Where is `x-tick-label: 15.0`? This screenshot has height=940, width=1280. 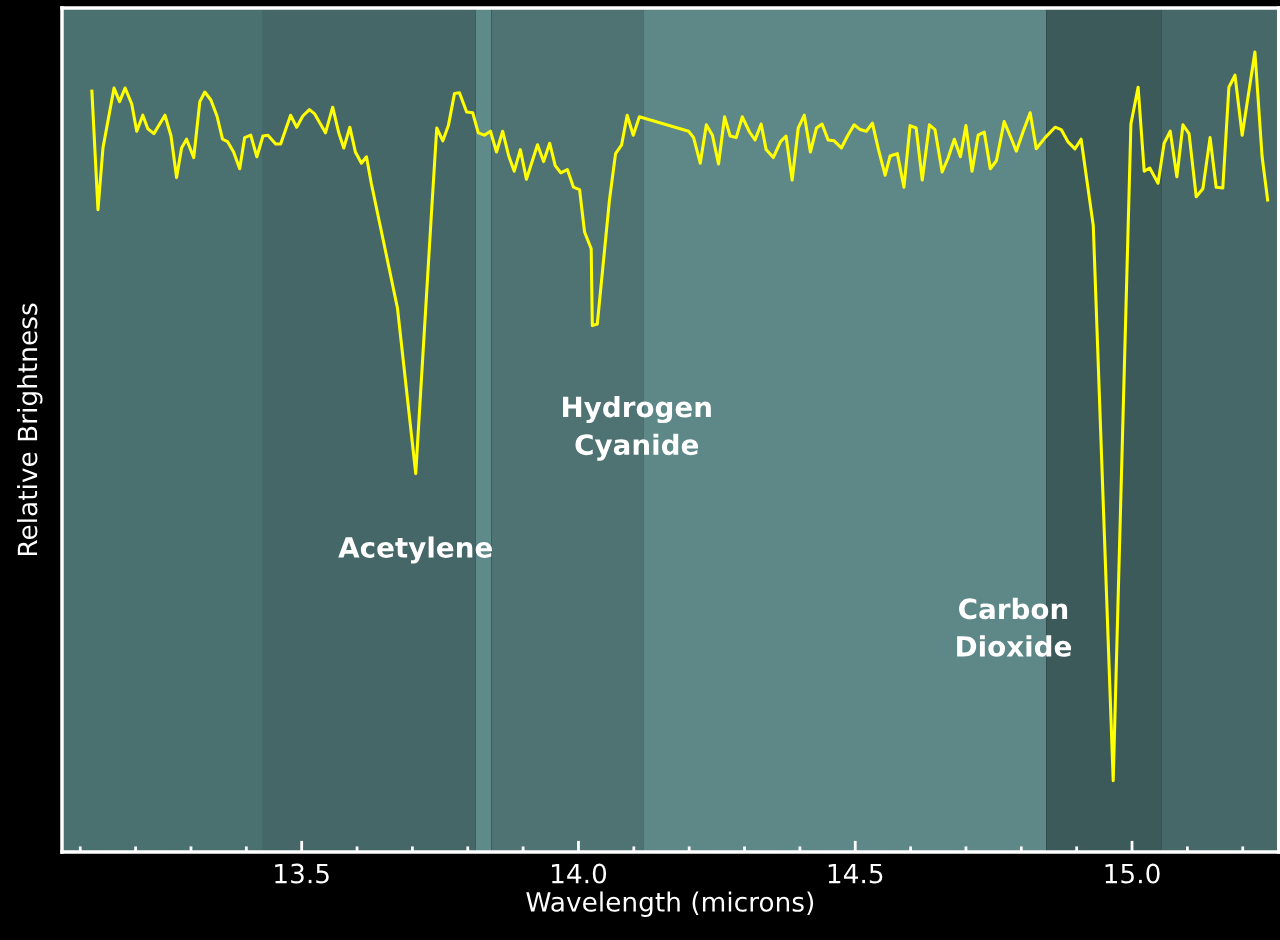 x-tick-label: 15.0 is located at coordinates (1132, 873).